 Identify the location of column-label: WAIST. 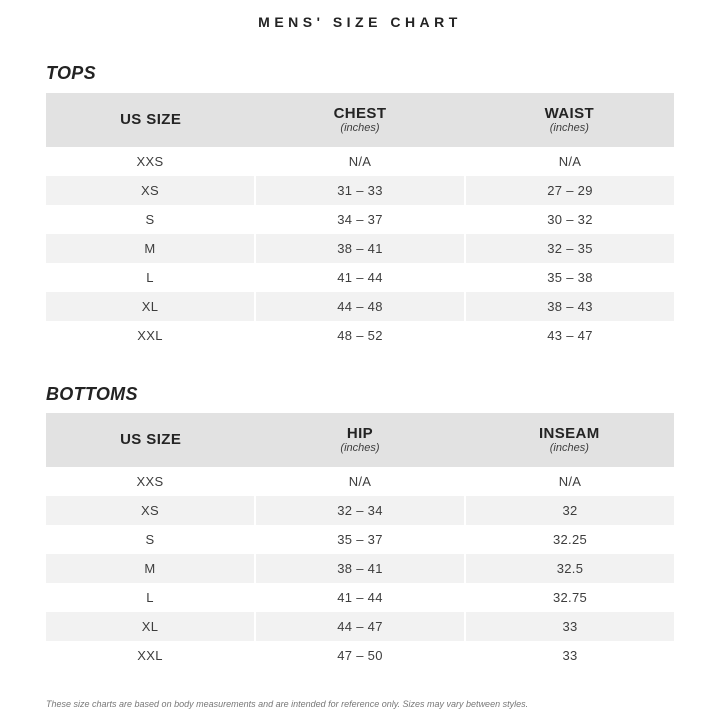
(569, 113).